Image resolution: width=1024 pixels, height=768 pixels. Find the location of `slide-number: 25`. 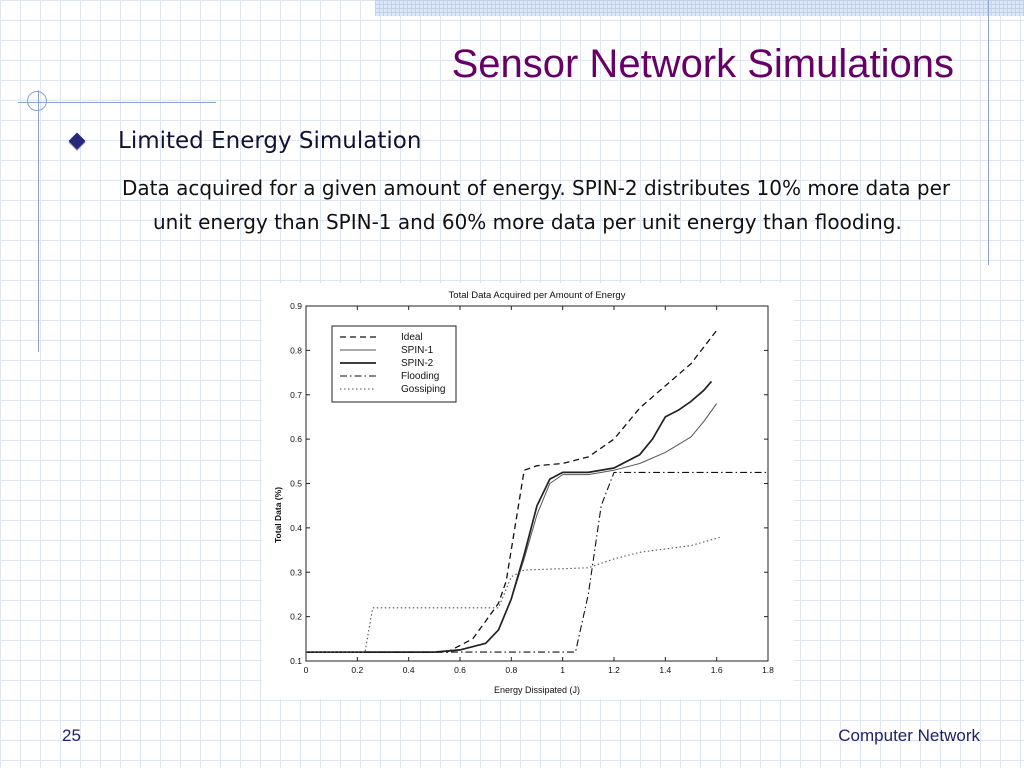

slide-number: 25 is located at coordinates (71, 735).